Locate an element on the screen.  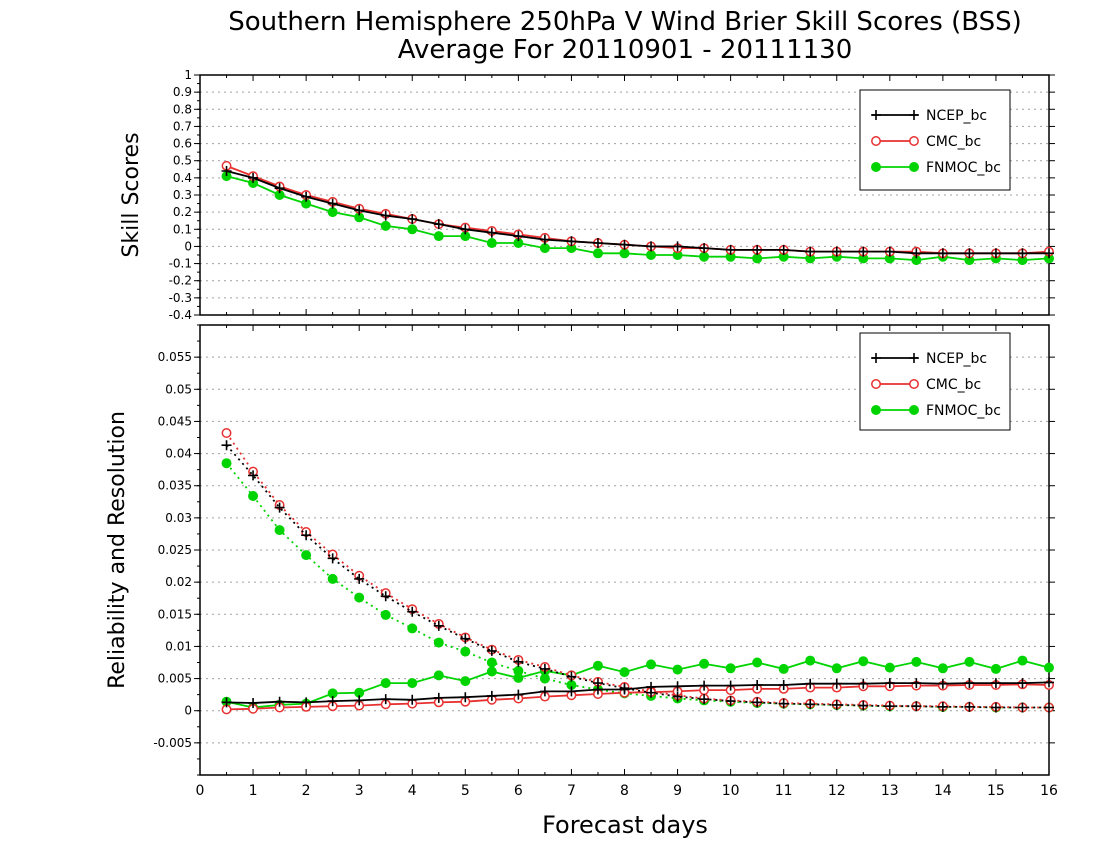
legend-label: FNMOC_bc is located at coordinates (963, 411).